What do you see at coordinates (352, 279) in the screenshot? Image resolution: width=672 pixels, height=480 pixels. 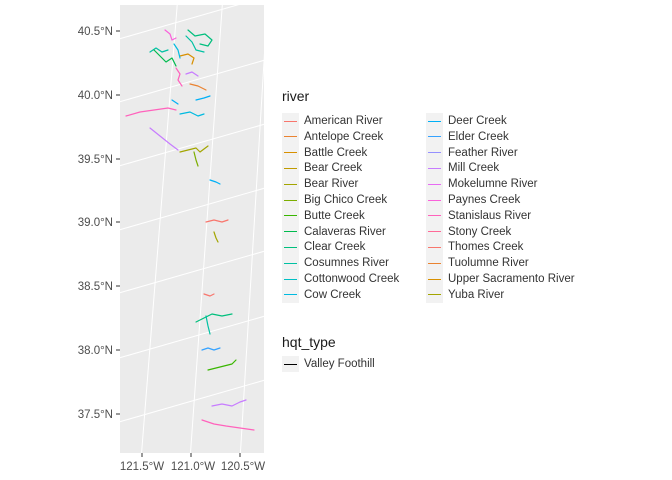 I see `legend-label: Cottonwood Creek` at bounding box center [352, 279].